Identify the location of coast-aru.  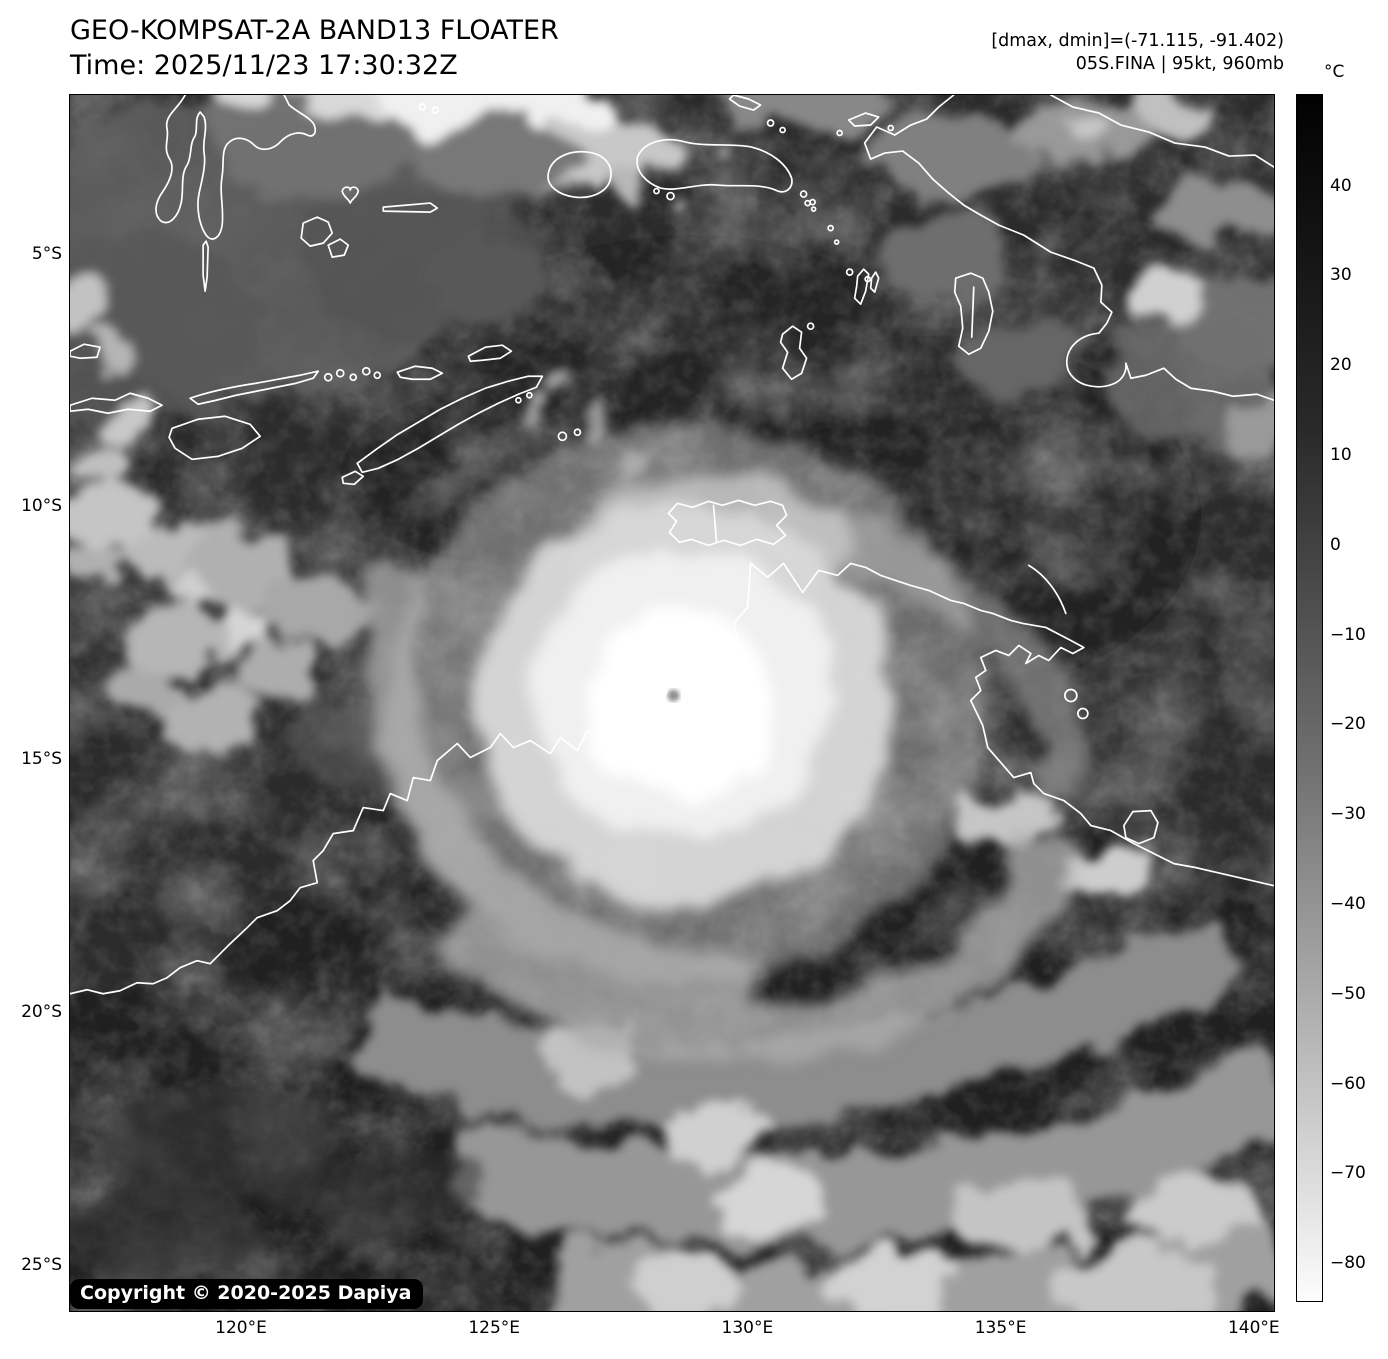
(973, 314).